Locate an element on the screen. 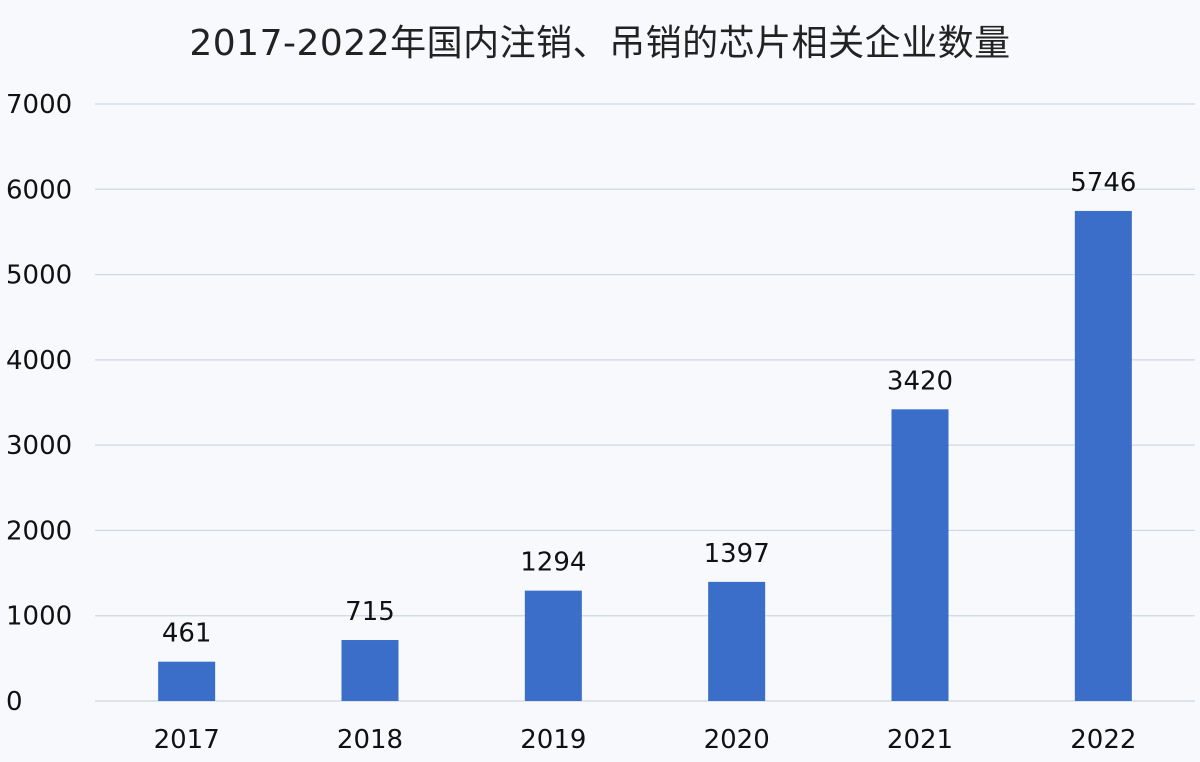 This screenshot has height=762, width=1200. x-tick-label: 2020 is located at coordinates (737, 740).